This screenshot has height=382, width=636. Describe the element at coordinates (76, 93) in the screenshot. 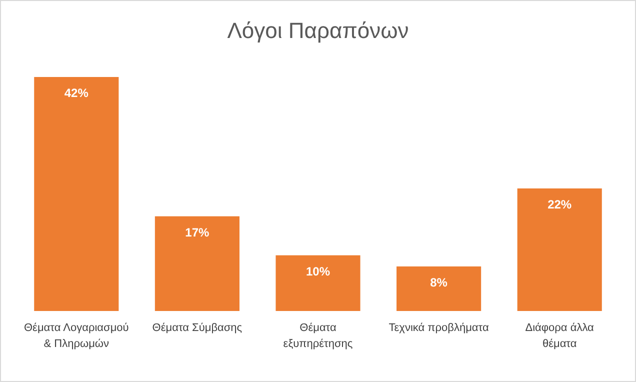

I see `data-label: 42%` at that location.